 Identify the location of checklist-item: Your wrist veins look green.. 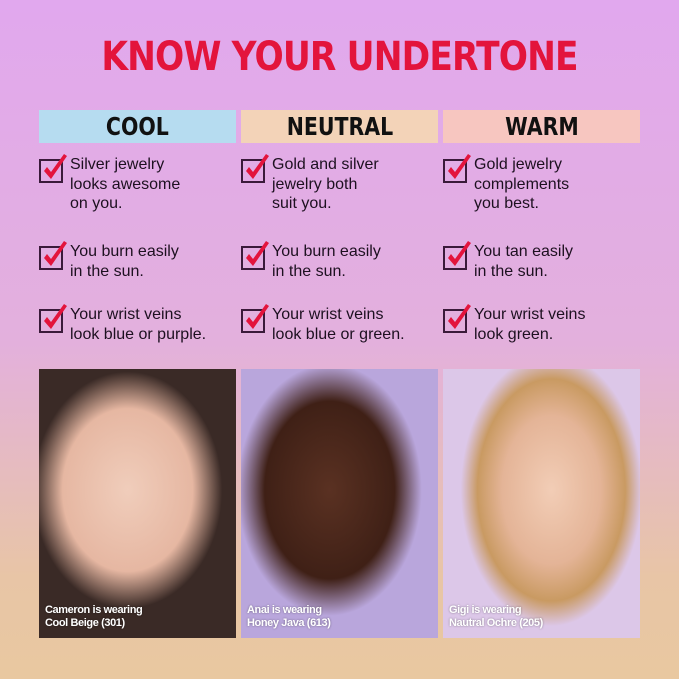
(543, 324).